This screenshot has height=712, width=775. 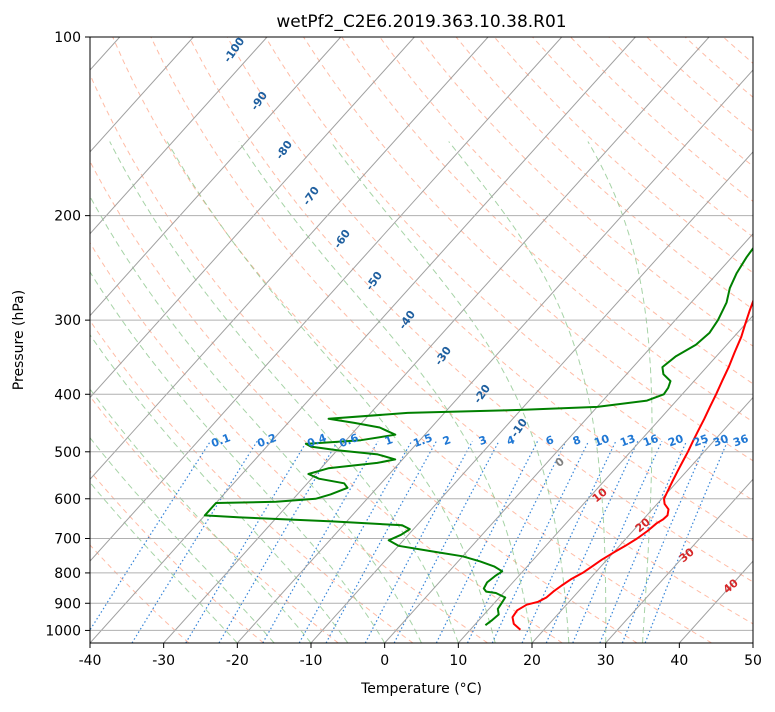 What do you see at coordinates (67, 604) in the screenshot?
I see `y-tick-label: 900` at bounding box center [67, 604].